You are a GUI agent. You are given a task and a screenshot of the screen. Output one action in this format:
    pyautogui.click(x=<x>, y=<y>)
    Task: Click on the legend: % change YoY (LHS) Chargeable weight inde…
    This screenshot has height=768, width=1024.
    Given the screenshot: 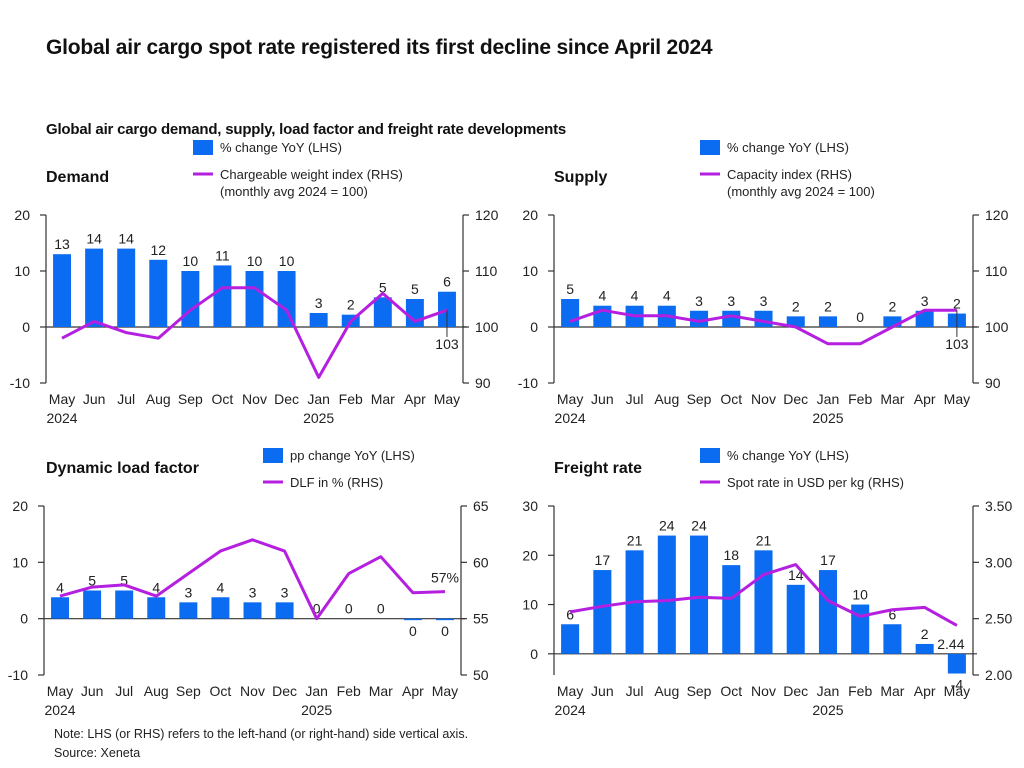 What is the action you would take?
    pyautogui.click(x=298, y=169)
    